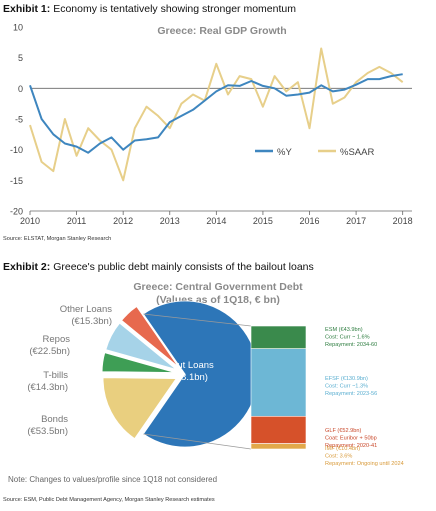 Image resolution: width=436 pixels, height=511 pixels. What do you see at coordinates (346, 379) in the screenshot?
I see `bar-segment-label: EFSF (€130.9bn)` at bounding box center [346, 379].